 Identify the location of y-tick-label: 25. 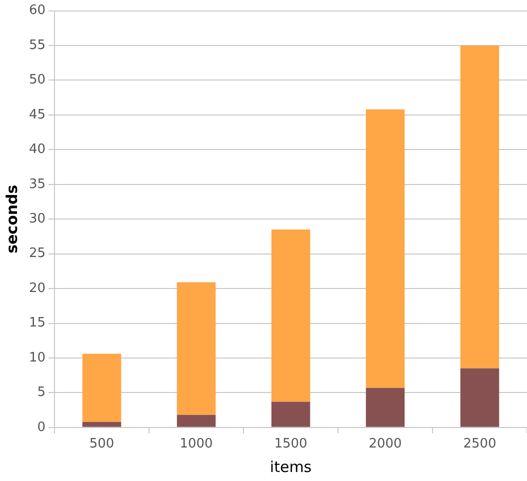
(37, 254).